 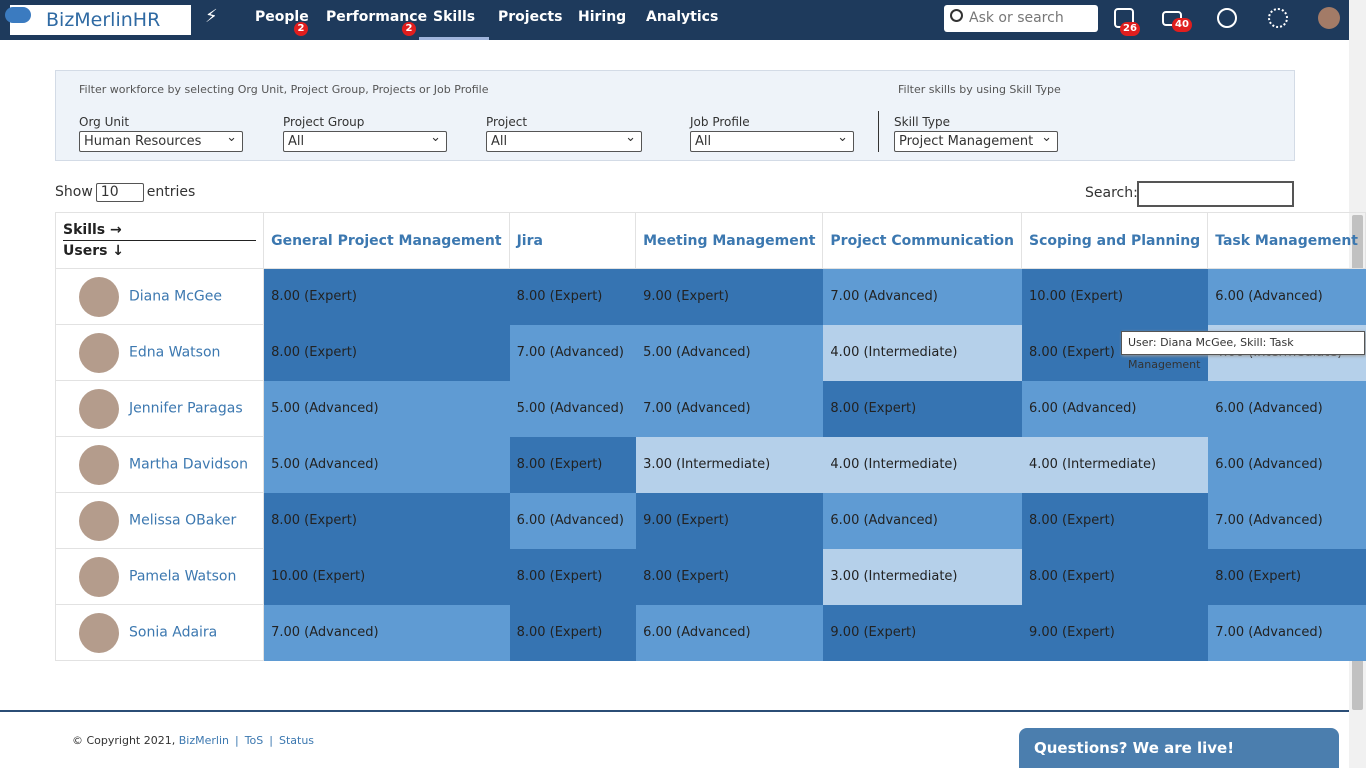 I want to click on filter-select: Project Management, so click(x=976, y=140).